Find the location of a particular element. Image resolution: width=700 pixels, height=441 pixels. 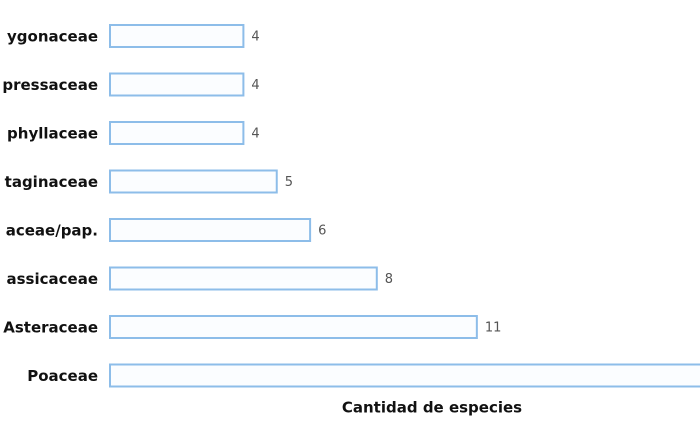

value-label: 5 is located at coordinates (289, 182).